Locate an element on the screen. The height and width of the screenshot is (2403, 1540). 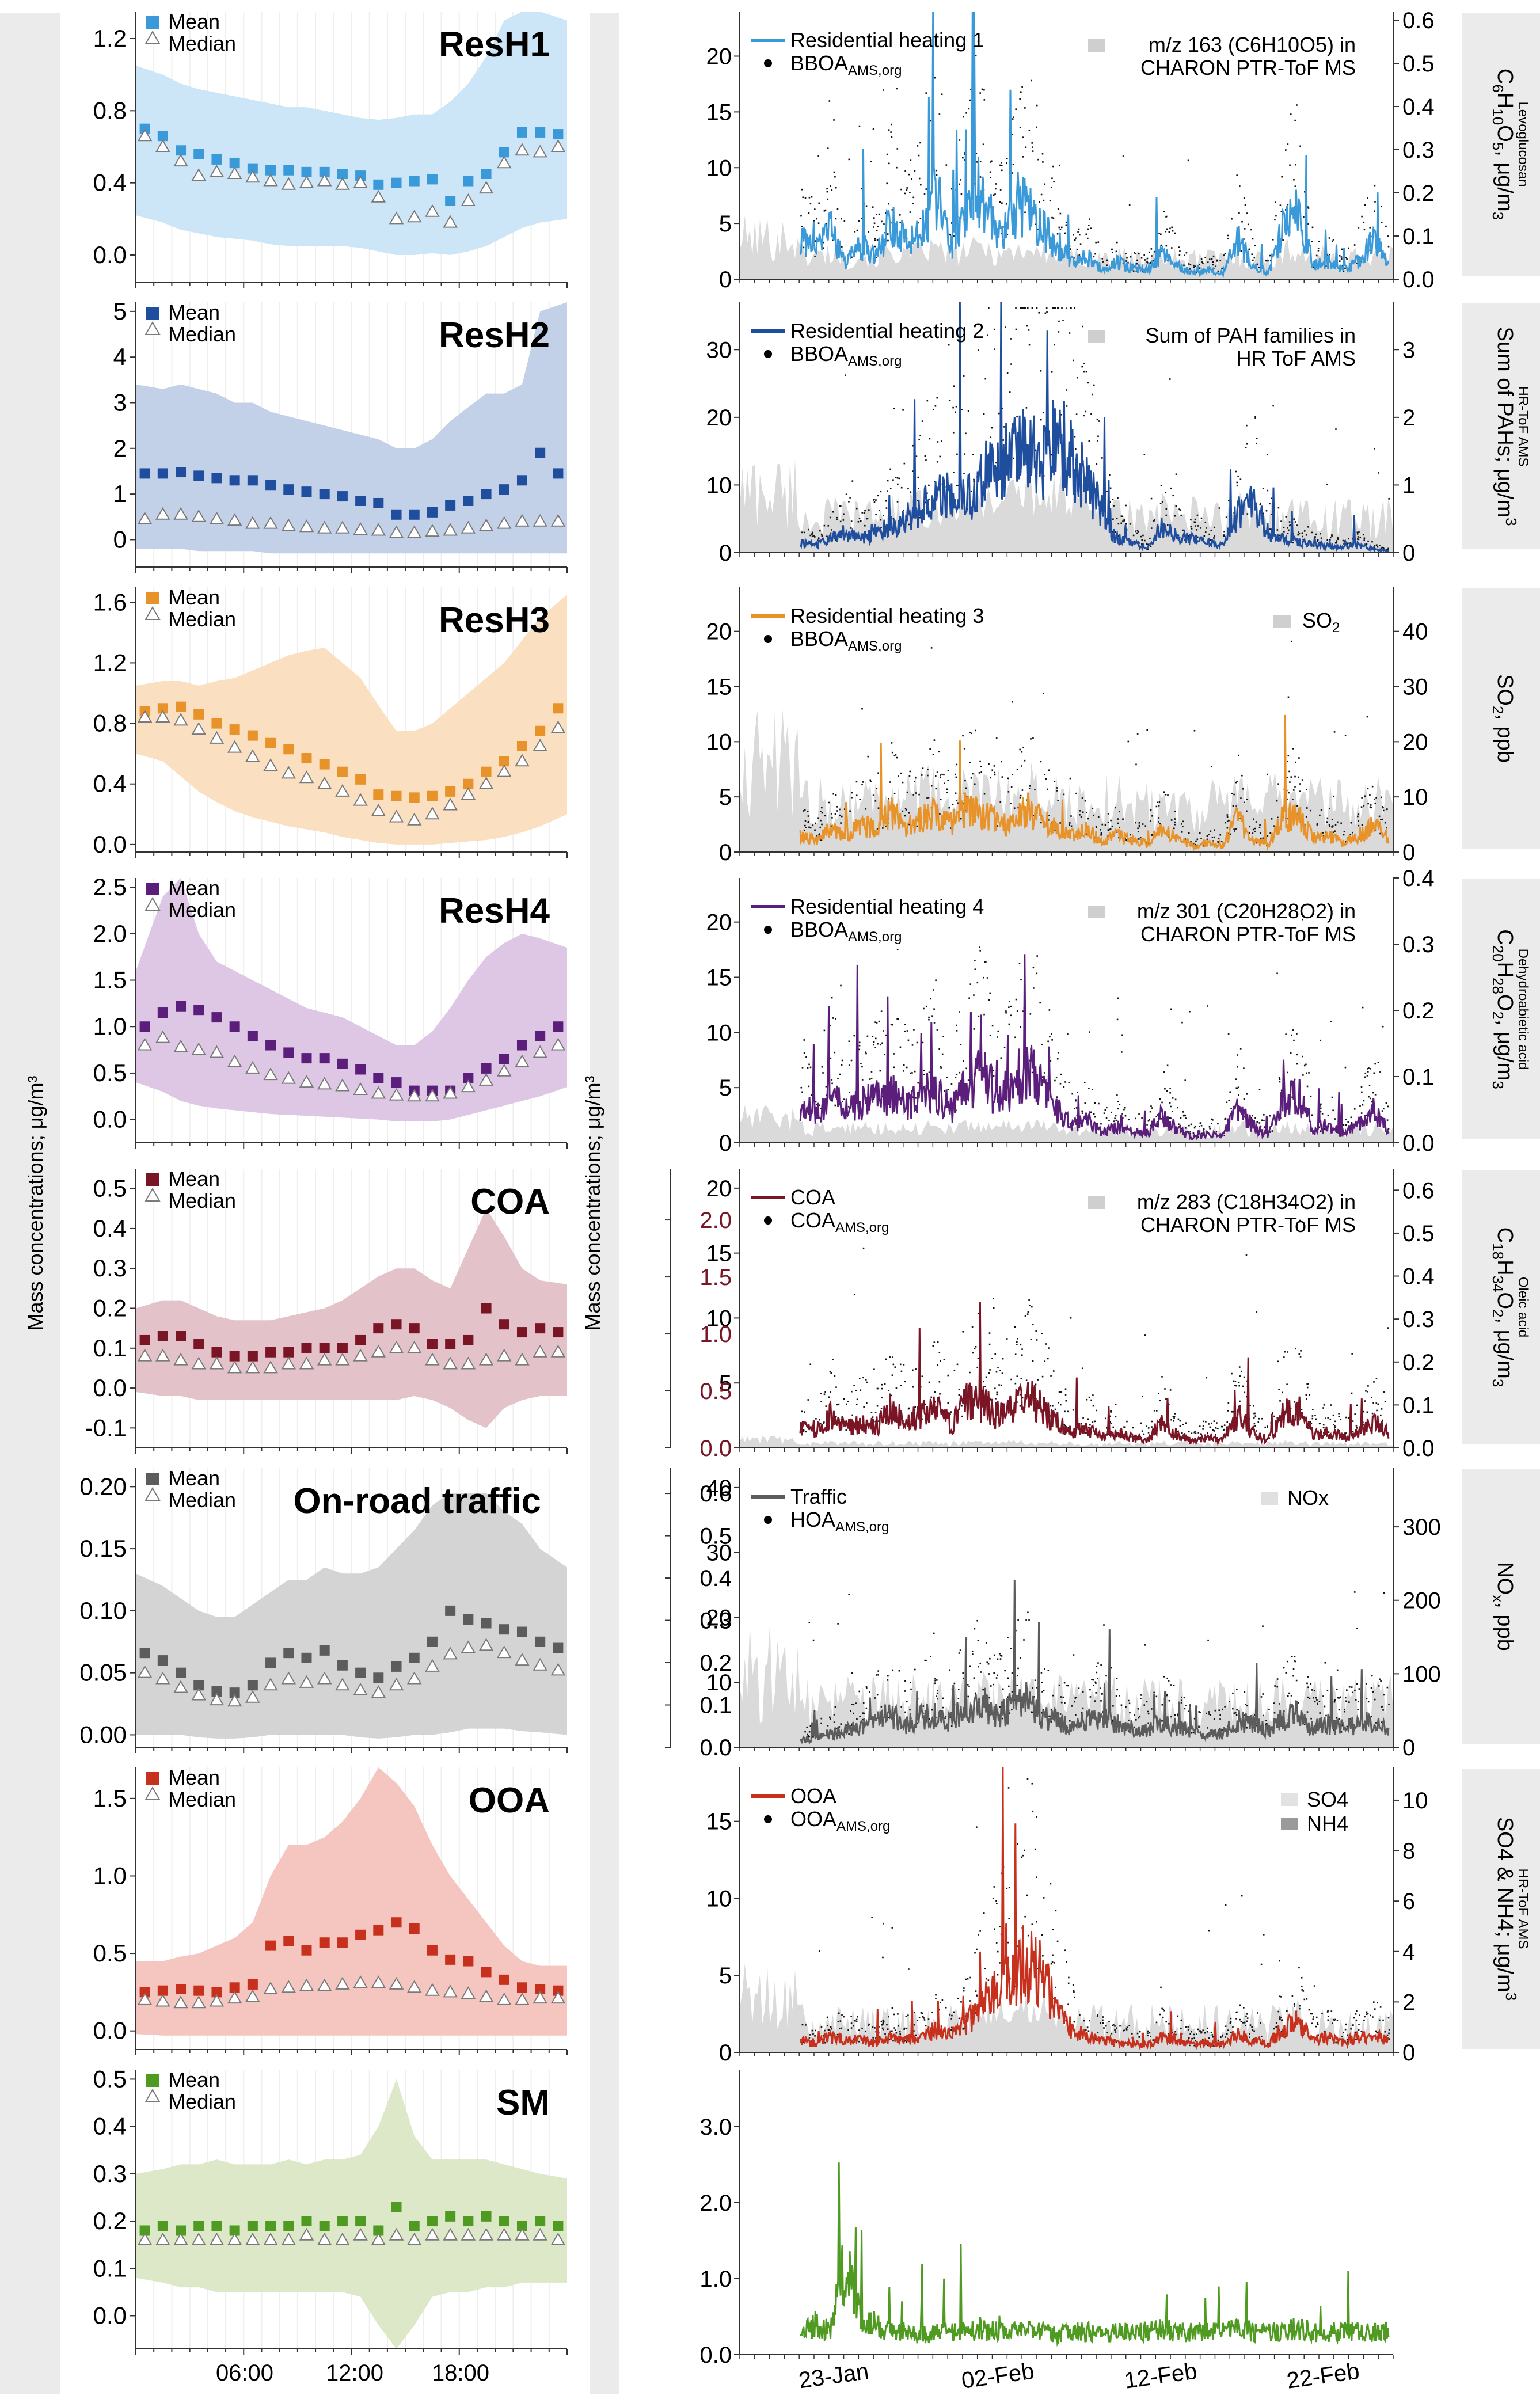
inner-y-tick-label: 1.5 is located at coordinates (715, 1277).